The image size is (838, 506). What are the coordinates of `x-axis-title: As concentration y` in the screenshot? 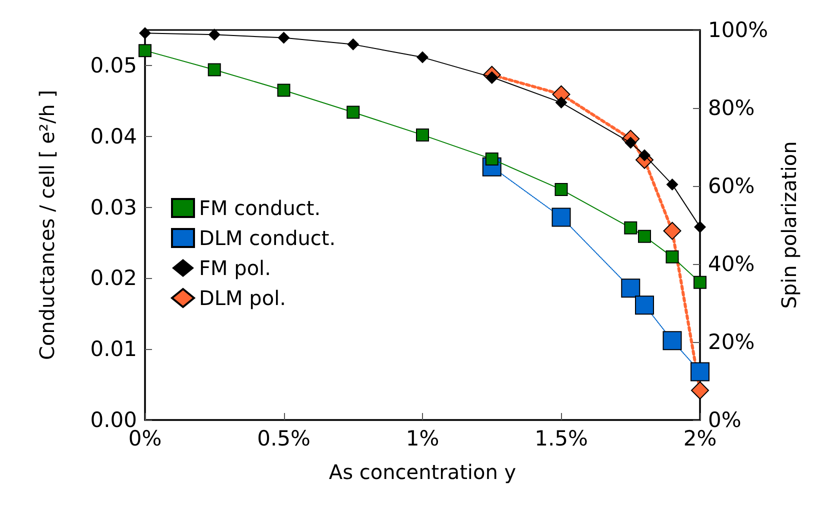 It's located at (422, 472).